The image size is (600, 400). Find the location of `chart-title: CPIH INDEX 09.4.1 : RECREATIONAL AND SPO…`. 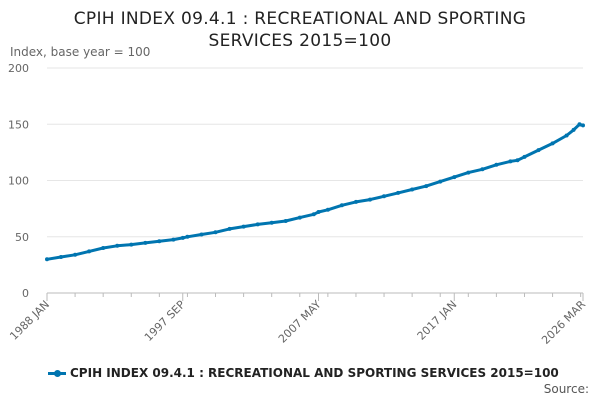

chart-title: CPIH INDEX 09.4.1 : RECREATIONAL AND SPO… is located at coordinates (300, 30).